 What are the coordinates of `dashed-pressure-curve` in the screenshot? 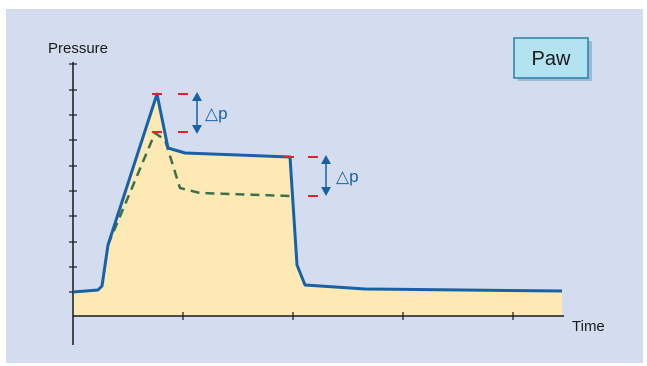 It's located at (198, 188).